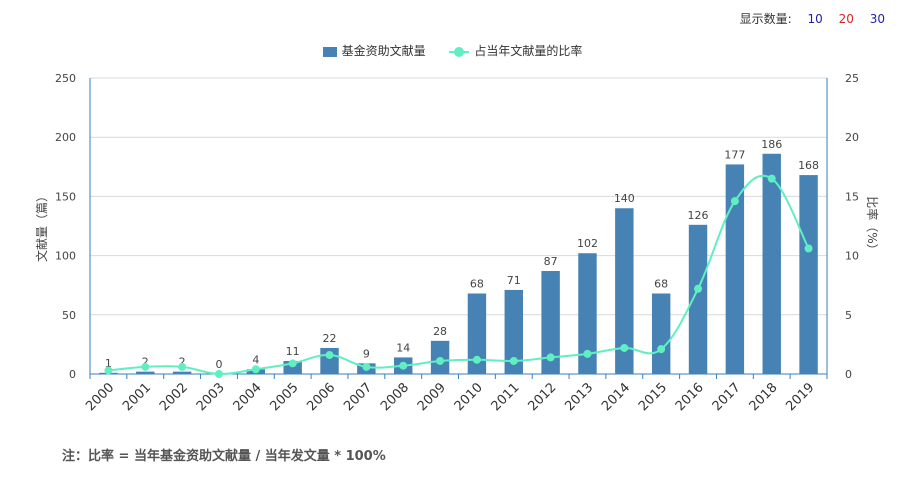 Image resolution: width=905 pixels, height=482 pixels. What do you see at coordinates (65, 196) in the screenshot?
I see `y-left-tick-label: 150` at bounding box center [65, 196].